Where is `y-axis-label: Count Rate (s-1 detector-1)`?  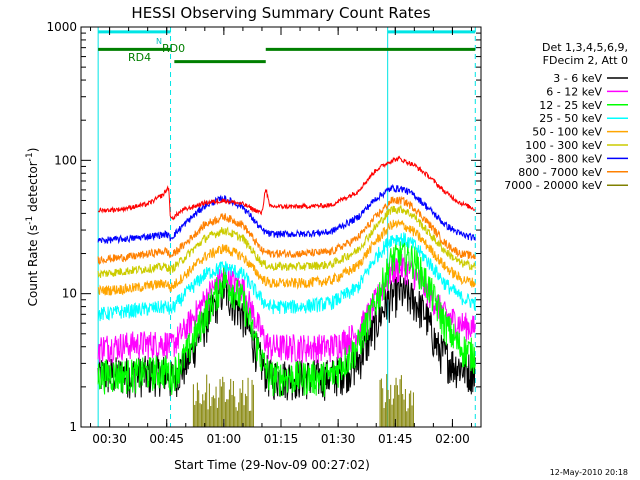 y-axis-label: Count Rate (s-1 detector-1) is located at coordinates (32, 227).